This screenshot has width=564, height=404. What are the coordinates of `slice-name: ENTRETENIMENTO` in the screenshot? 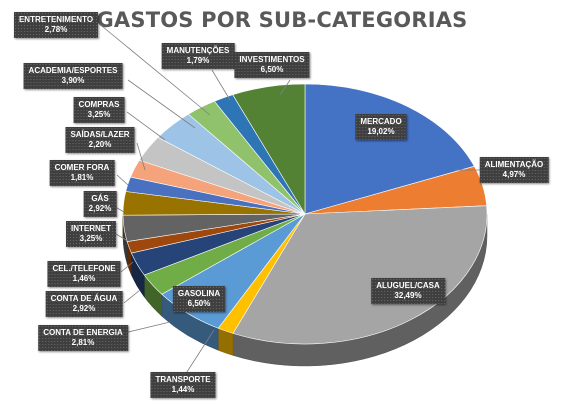 It's located at (56, 19).